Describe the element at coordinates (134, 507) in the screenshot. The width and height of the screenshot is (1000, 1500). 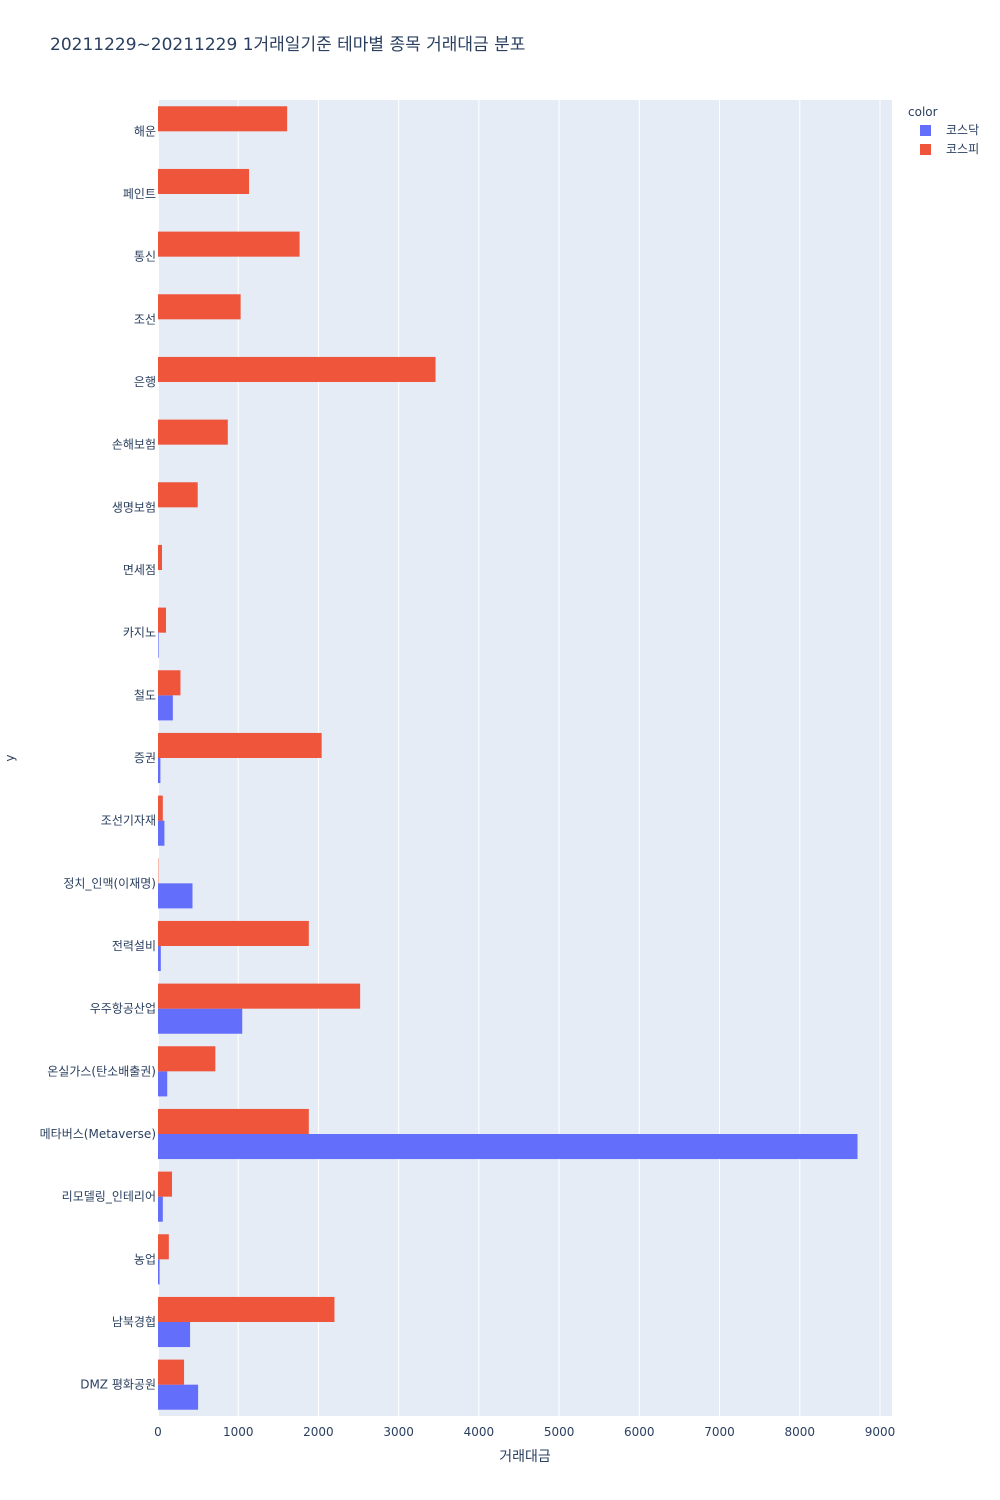
I see `y-tick-label: 생명보험` at that location.